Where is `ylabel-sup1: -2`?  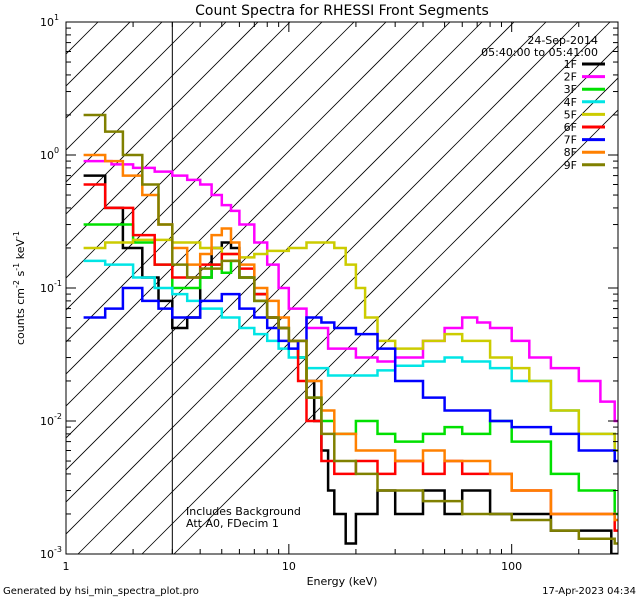 ylabel-sup1: -2 is located at coordinates (16, 284).